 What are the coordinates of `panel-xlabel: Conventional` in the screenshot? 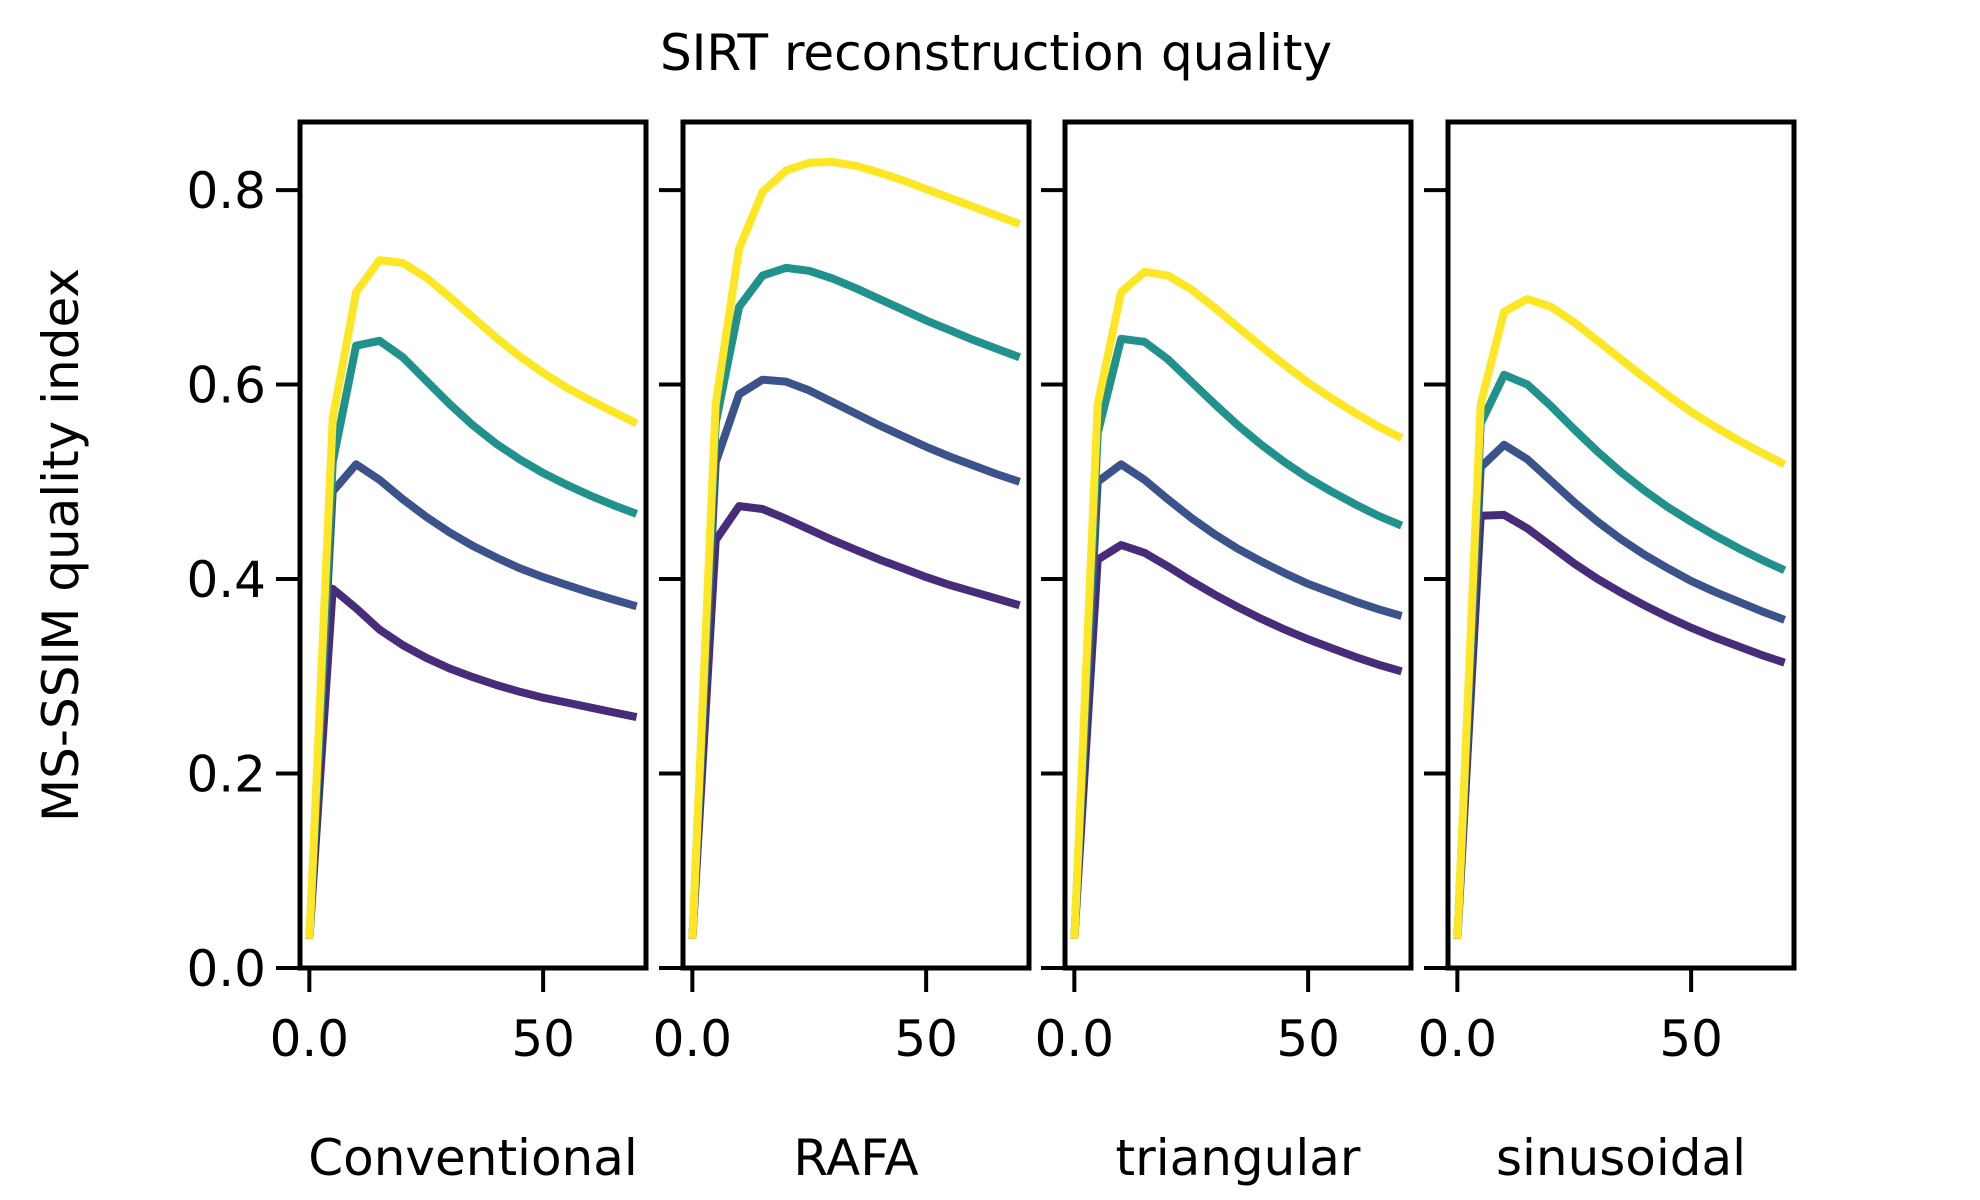 It's located at (473, 1158).